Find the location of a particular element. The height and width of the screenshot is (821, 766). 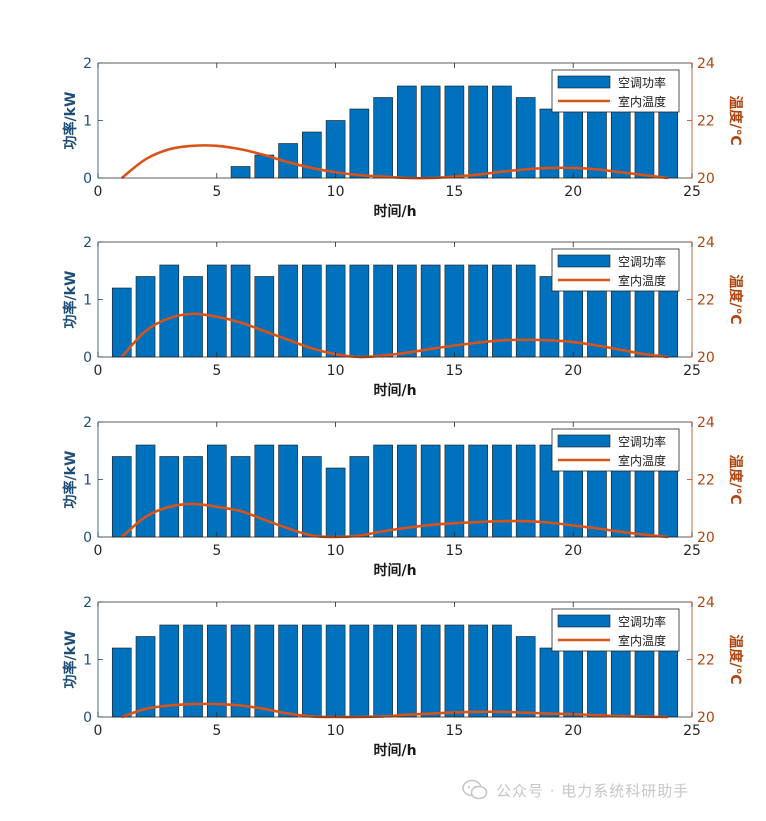

y-tick-label-right: 22 is located at coordinates (706, 481).